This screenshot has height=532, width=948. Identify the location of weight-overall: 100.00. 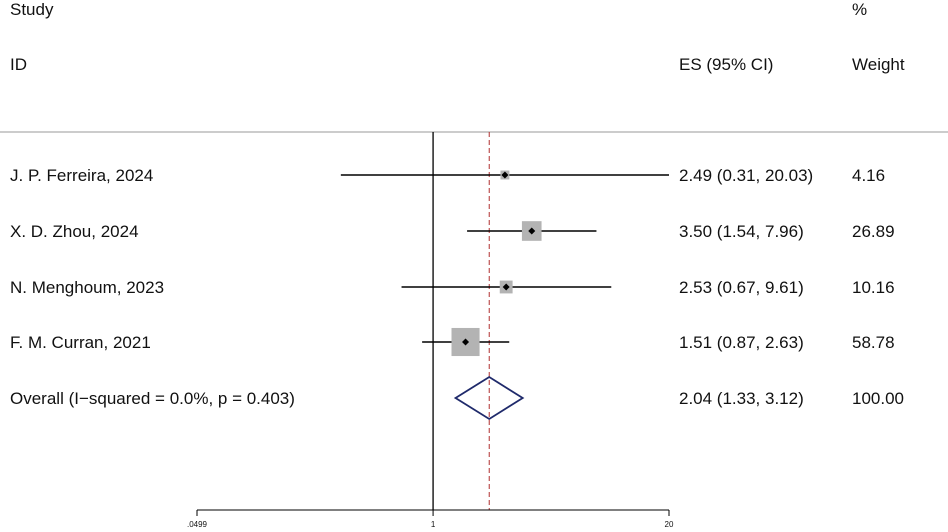
(878, 398).